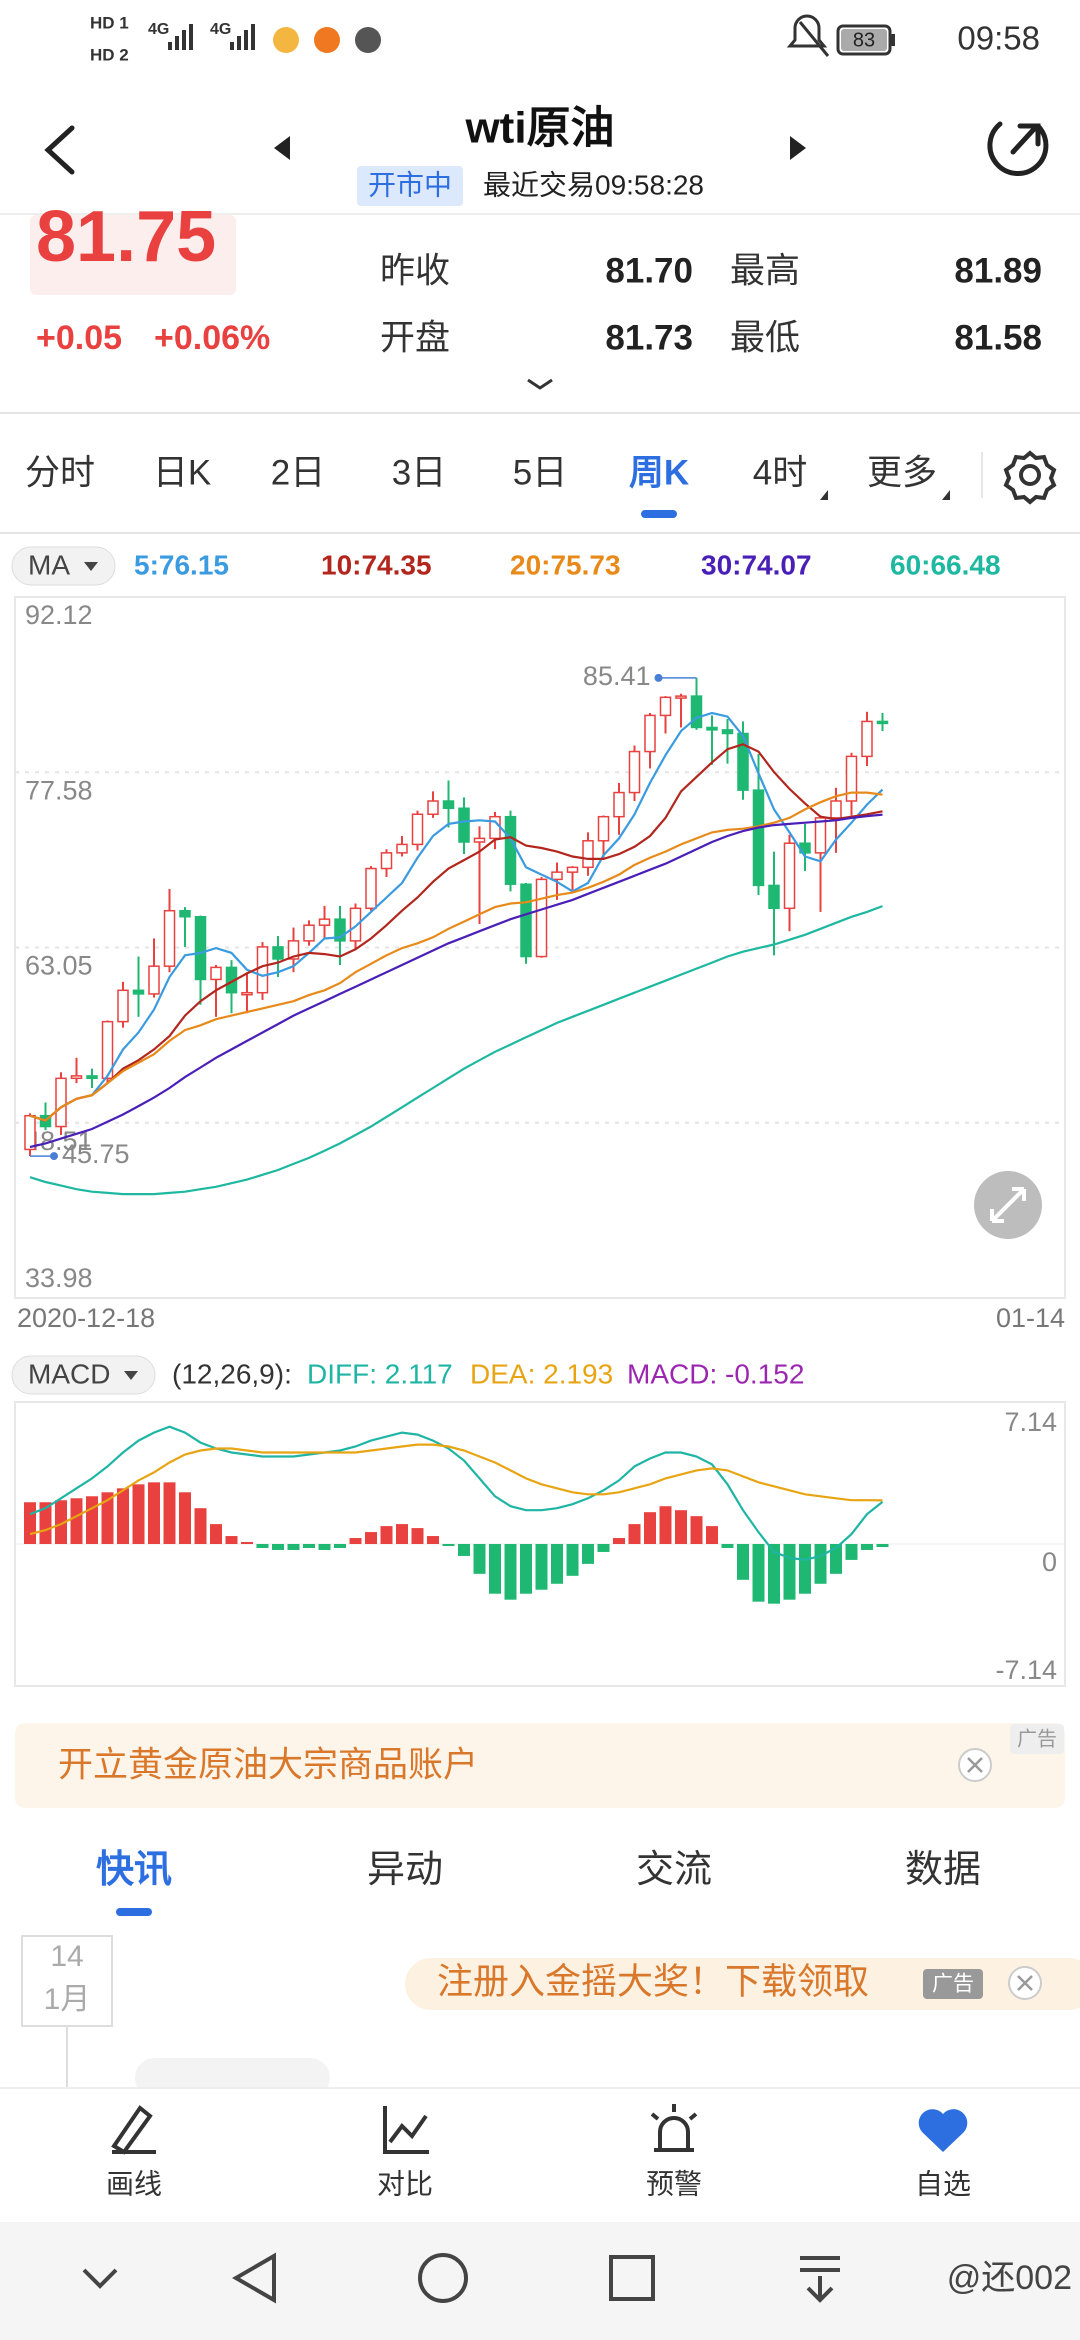 Image resolution: width=1080 pixels, height=2340 pixels. I want to click on toolbar: 画线 对比 预警 自选, so click(540, 2154).